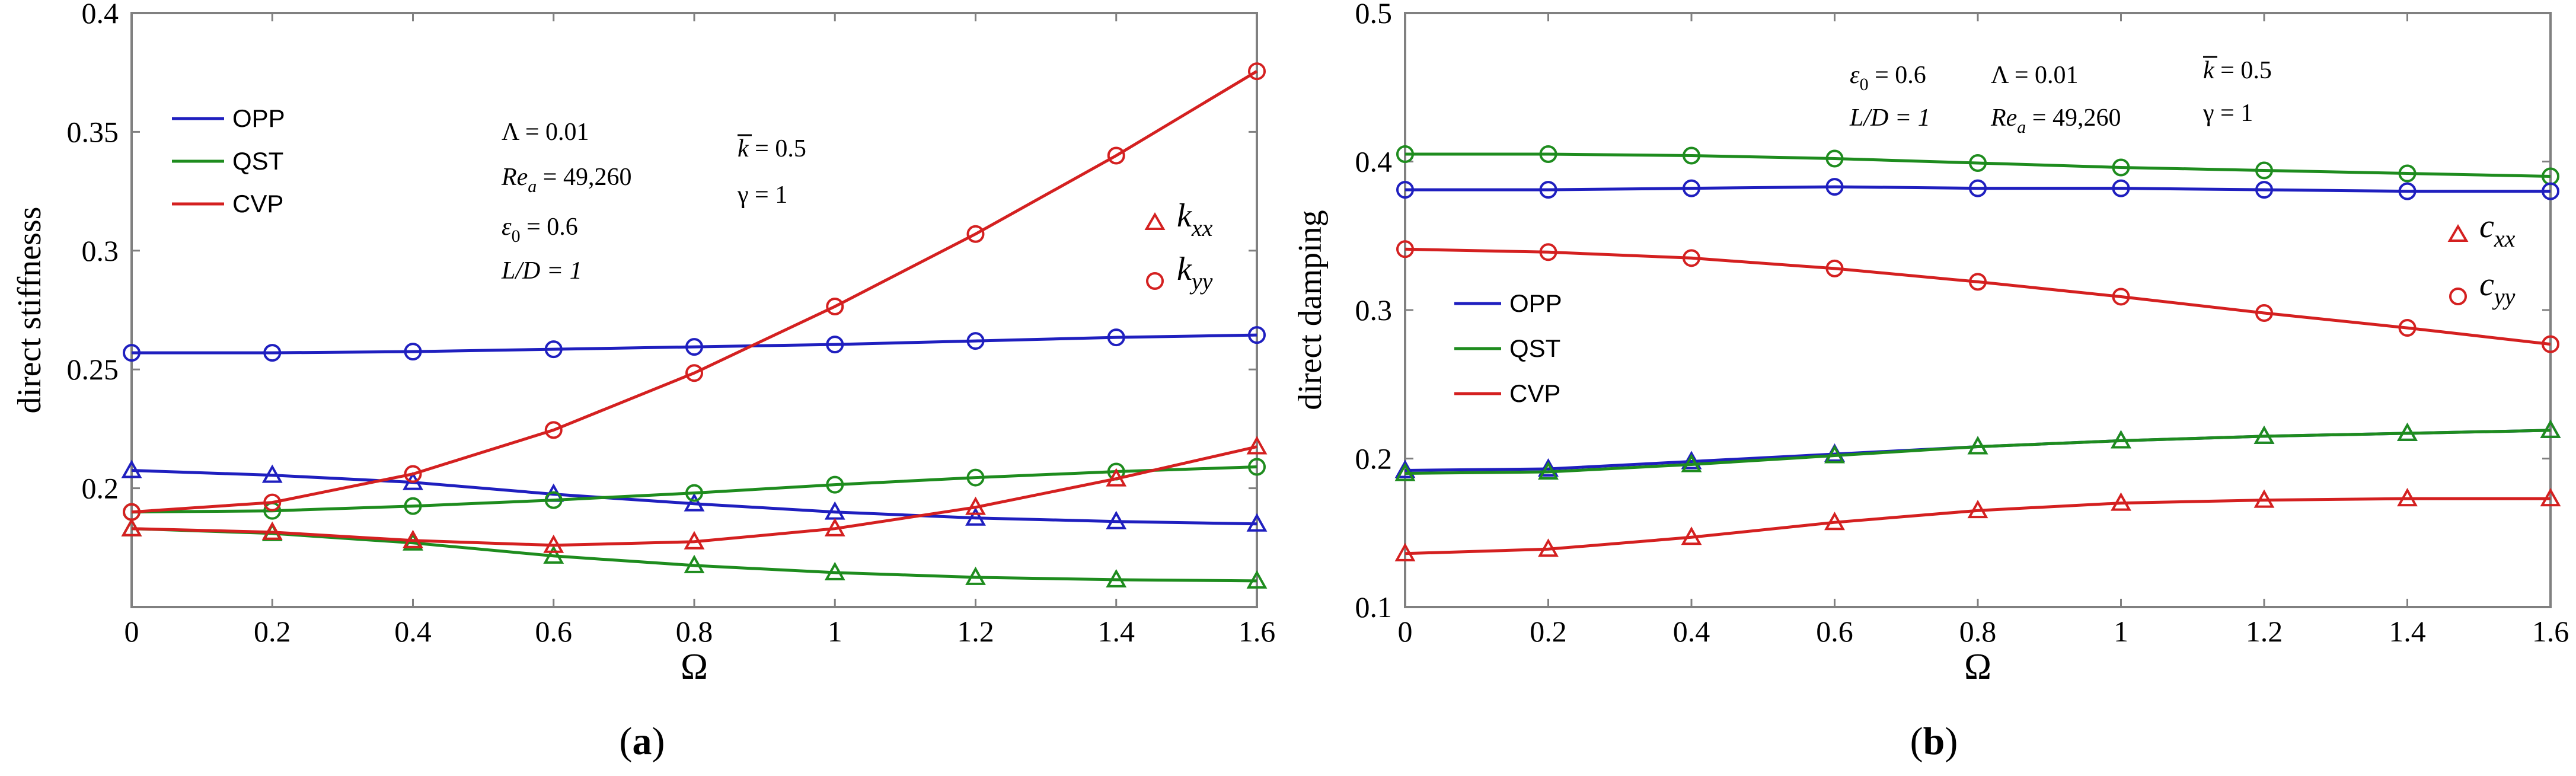  I want to click on x-tick-label: 1.4, so click(2407, 632).